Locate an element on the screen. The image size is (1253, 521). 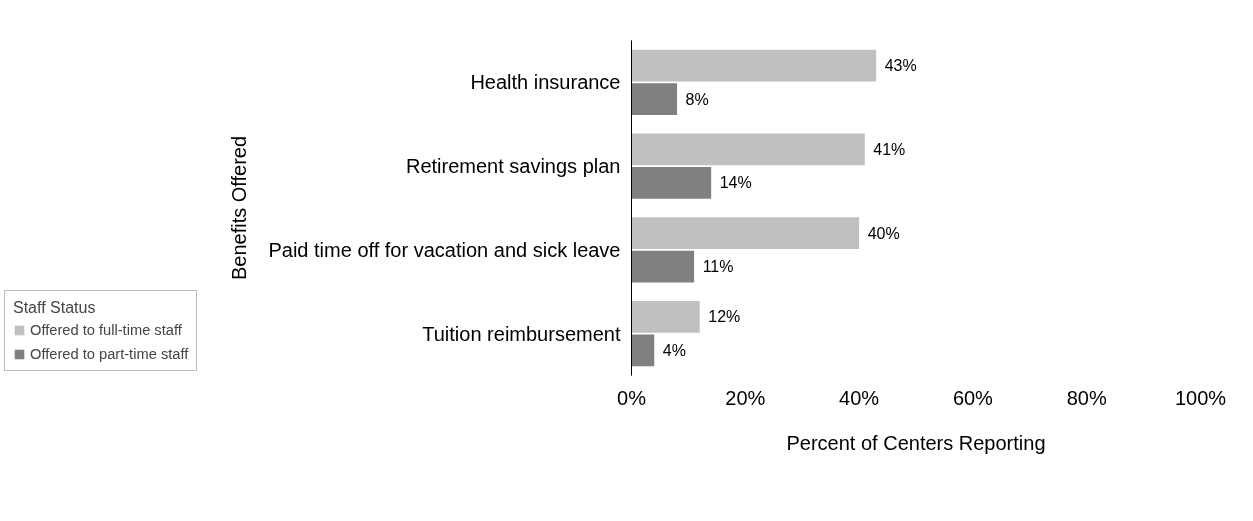
legend-label: Offered to full-time staff is located at coordinates (106, 330).